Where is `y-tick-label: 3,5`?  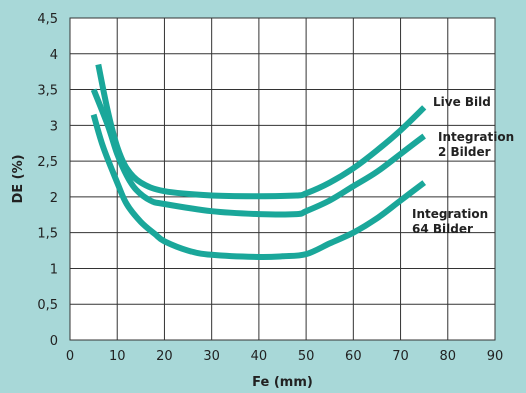
y-tick-label: 3,5 is located at coordinates (47, 91).